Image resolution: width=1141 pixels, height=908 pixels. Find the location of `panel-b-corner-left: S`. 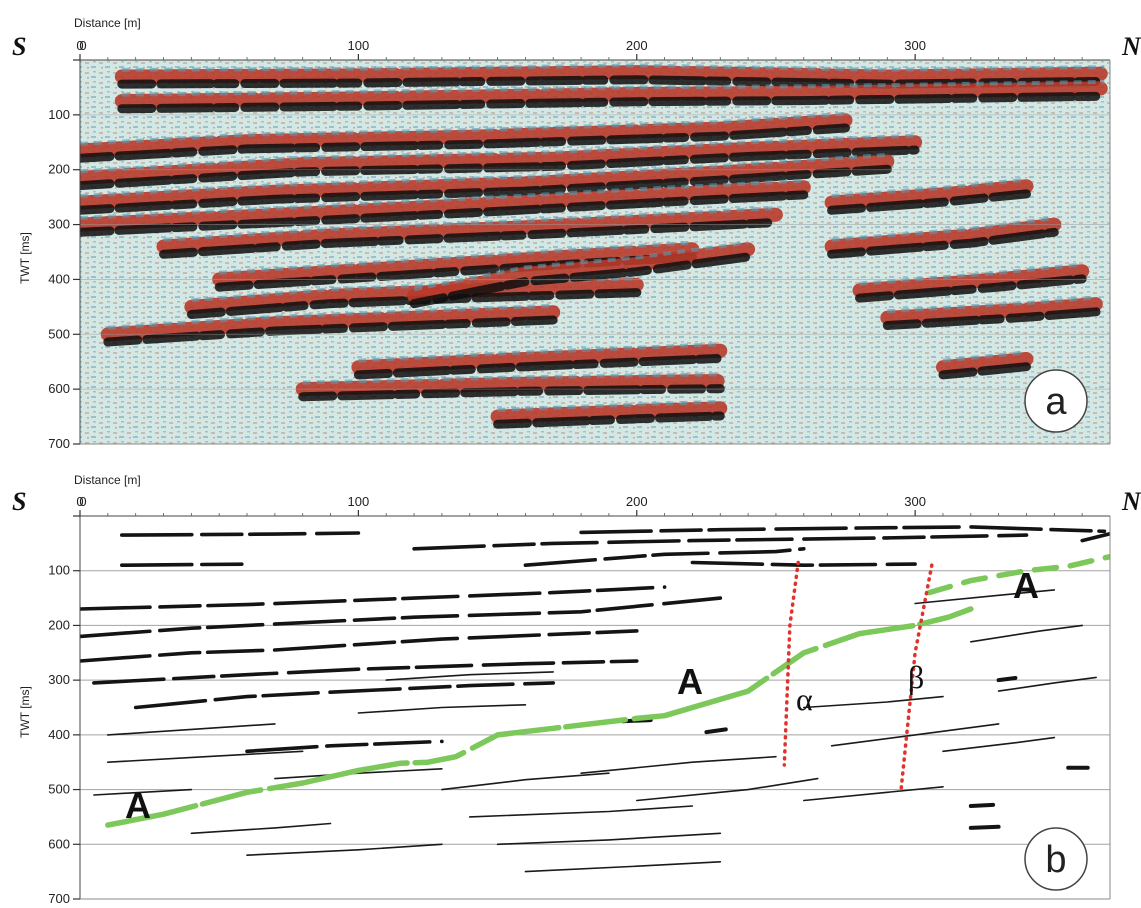

panel-b-corner-left: S is located at coordinates (19, 501).